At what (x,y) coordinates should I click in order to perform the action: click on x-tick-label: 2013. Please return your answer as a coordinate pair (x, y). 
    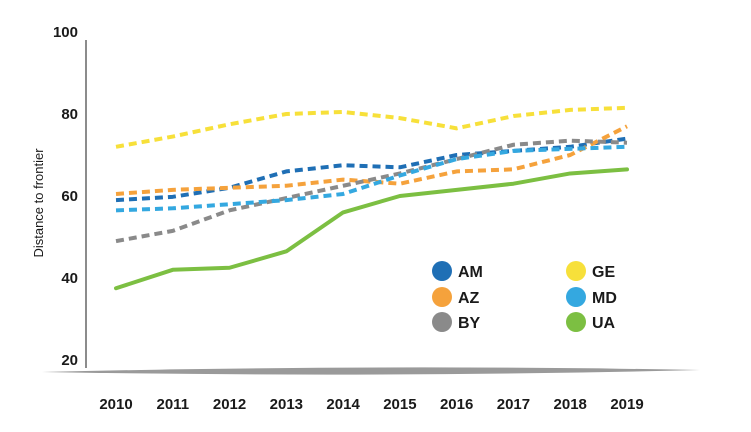
    Looking at the image, I should click on (286, 404).